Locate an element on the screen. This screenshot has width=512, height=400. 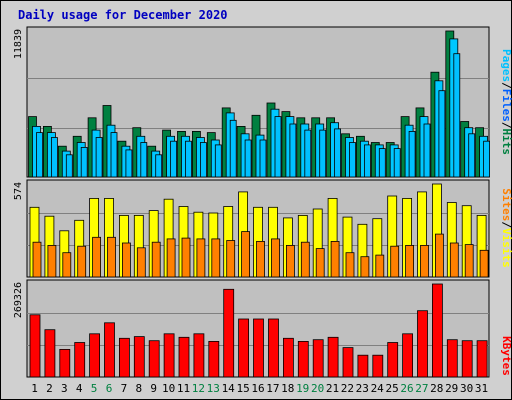
y-max-label: 269326 is located at coordinates (18, 300).